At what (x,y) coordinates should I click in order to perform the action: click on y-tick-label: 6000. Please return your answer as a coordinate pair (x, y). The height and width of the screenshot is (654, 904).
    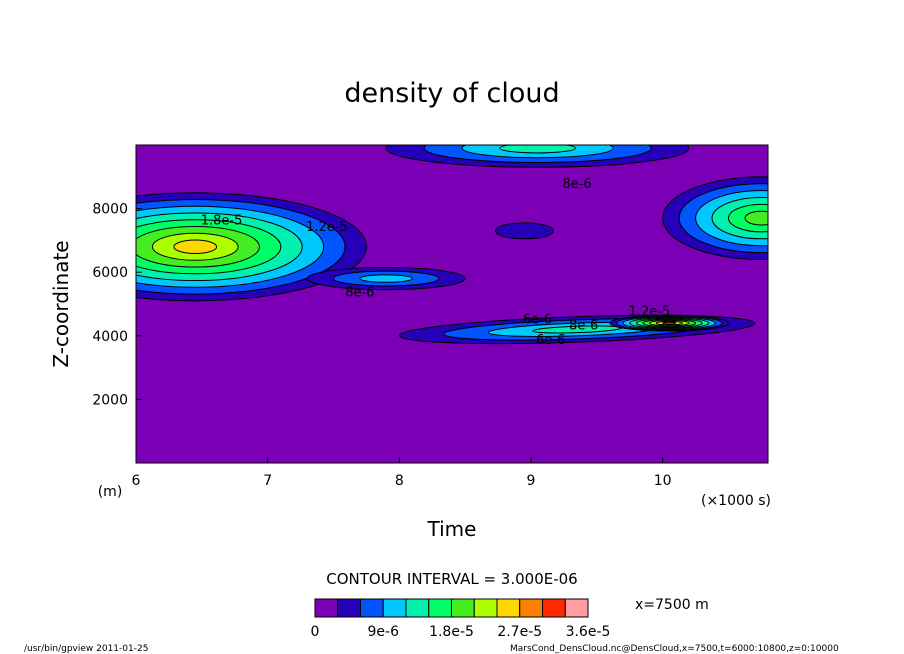
    Looking at the image, I should click on (110, 273).